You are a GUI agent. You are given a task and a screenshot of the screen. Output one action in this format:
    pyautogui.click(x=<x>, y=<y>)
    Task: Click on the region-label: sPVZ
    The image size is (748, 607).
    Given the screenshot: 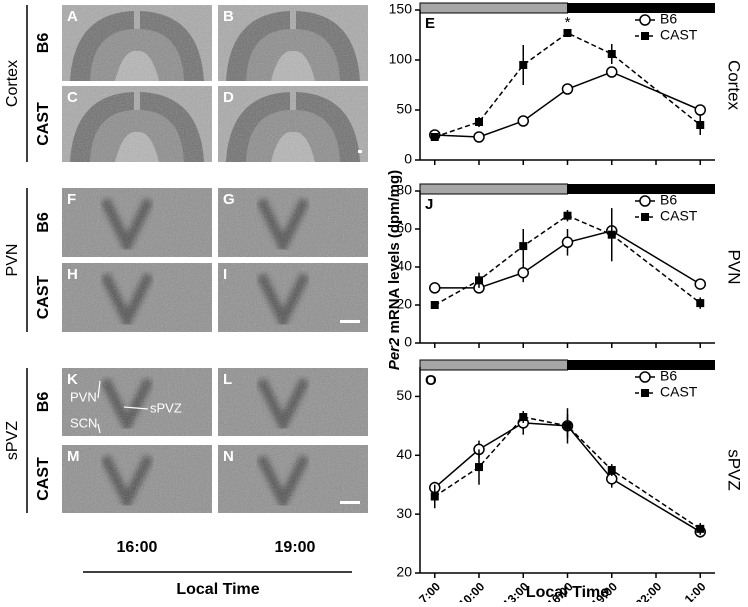 What is the action you would take?
    pyautogui.click(x=12, y=440)
    